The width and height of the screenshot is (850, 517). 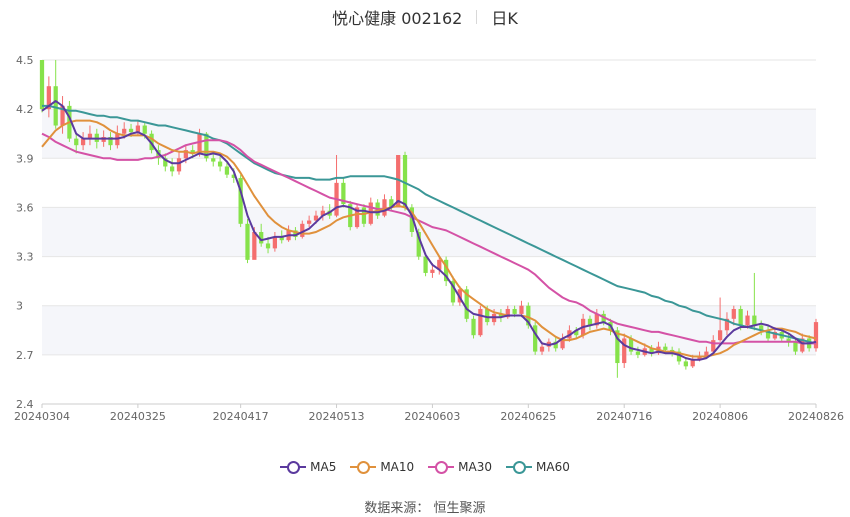 I want to click on y-tick-label: 3, so click(x=19, y=306).